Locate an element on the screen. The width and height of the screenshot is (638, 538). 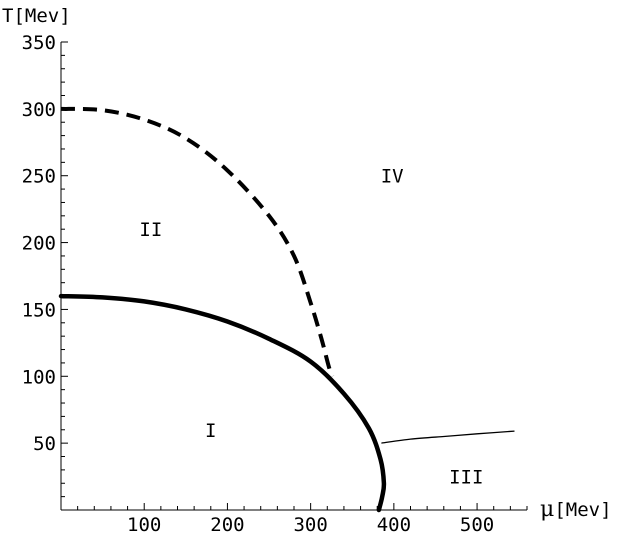
x-tick-label: 100 is located at coordinates (144, 525).